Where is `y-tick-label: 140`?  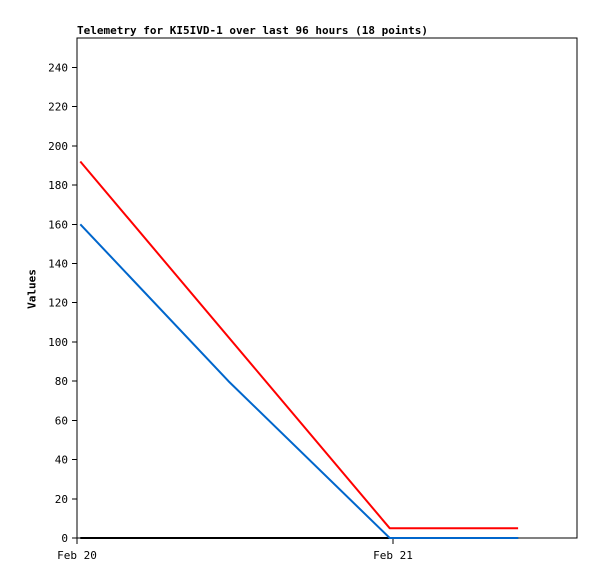 y-tick-label: 140 is located at coordinates (58, 263).